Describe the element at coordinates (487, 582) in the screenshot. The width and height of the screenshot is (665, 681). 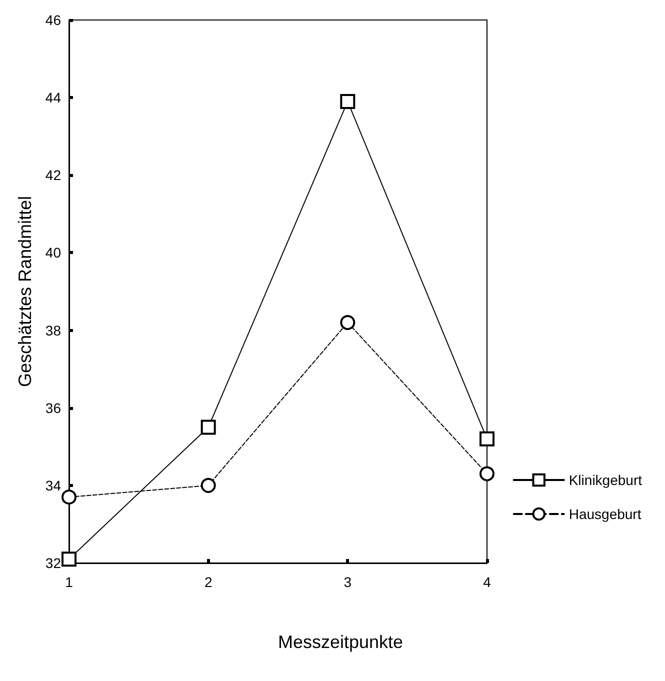
I see `x-tick-label: 4` at that location.